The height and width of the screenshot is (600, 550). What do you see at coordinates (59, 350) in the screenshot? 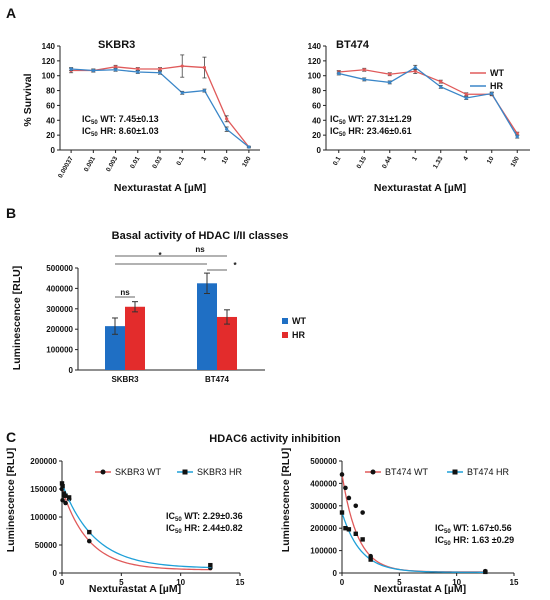
I see `chart-b-ytick-label: 100000` at bounding box center [59, 350].